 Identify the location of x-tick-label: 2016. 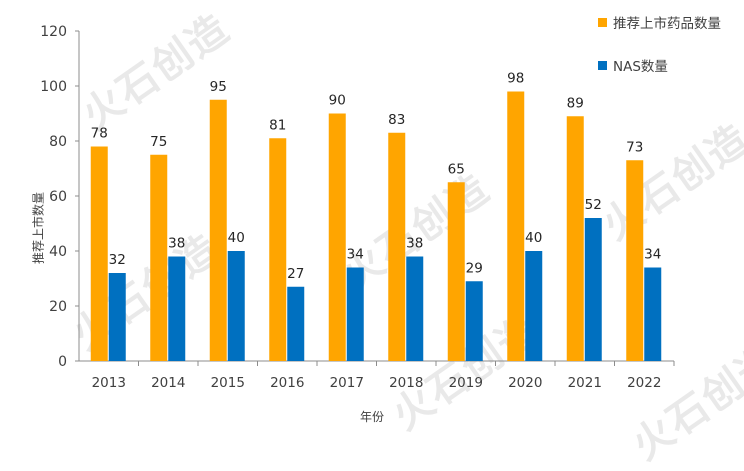
(287, 383).